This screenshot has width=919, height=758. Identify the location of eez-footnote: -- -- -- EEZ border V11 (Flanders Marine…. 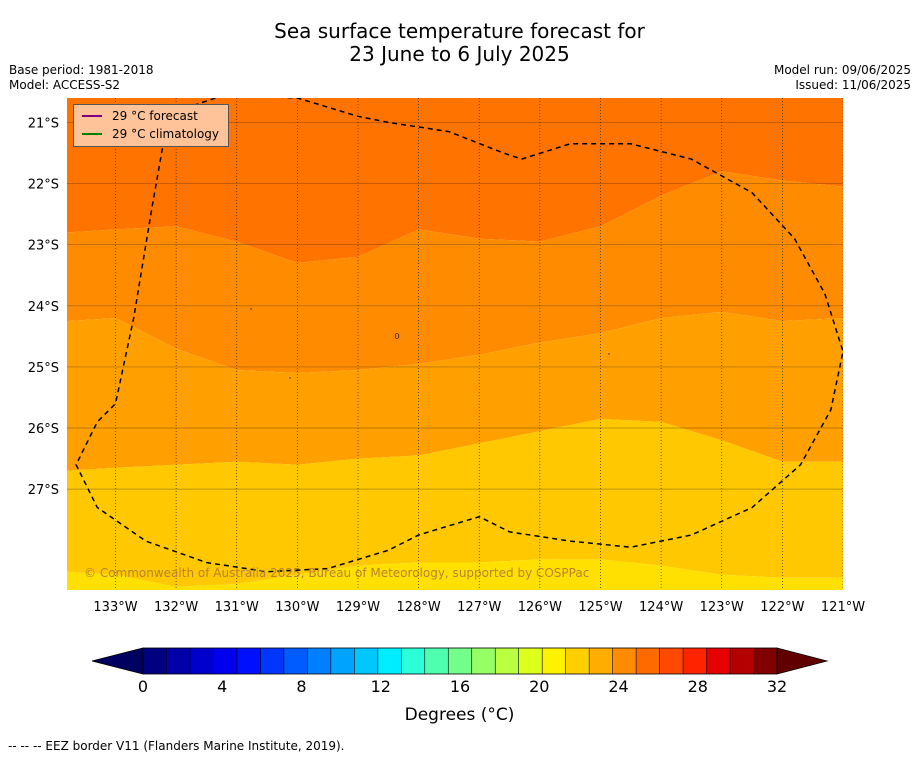
(176, 746).